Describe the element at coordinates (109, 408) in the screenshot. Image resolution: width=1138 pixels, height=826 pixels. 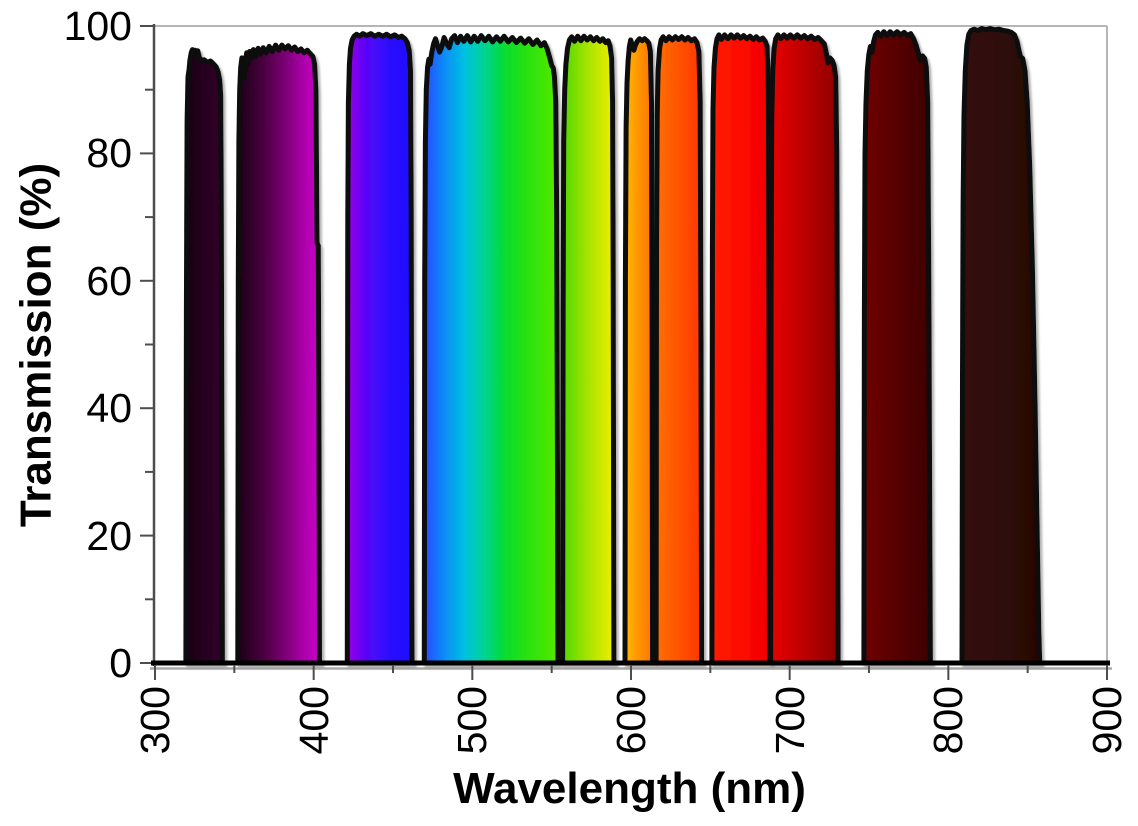
I see `y-tick-label-40: 40` at that location.